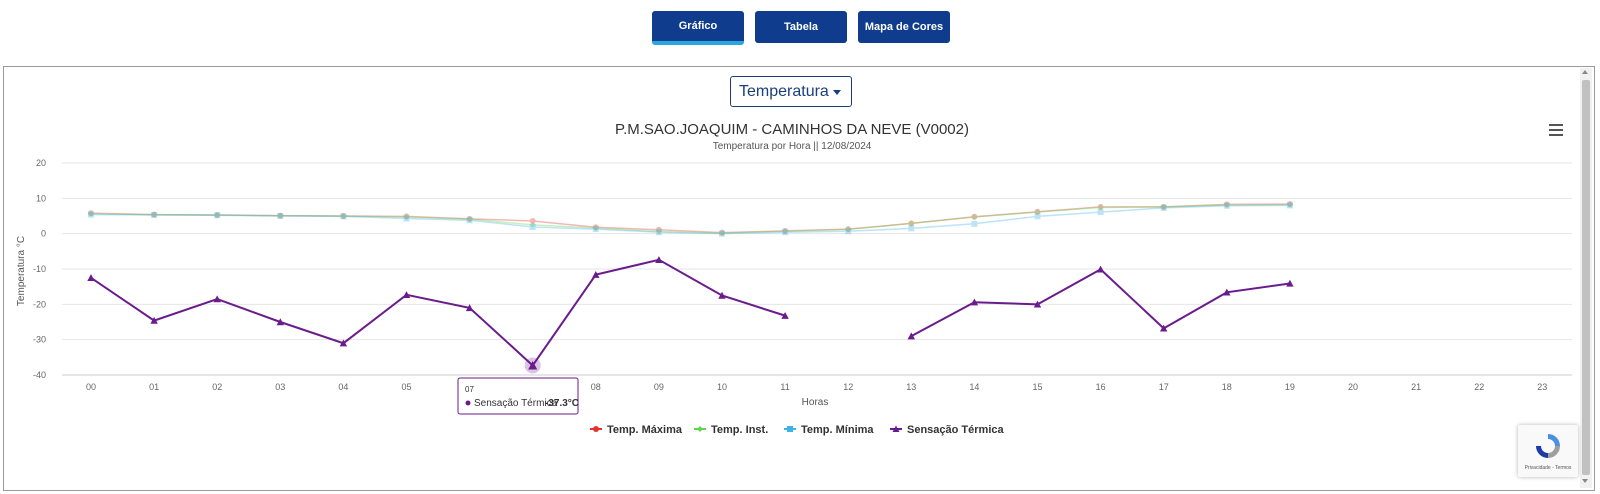 This screenshot has width=1600, height=494. What do you see at coordinates (955, 430) in the screenshot?
I see `legend-item: Sensação Térmica` at bounding box center [955, 430].